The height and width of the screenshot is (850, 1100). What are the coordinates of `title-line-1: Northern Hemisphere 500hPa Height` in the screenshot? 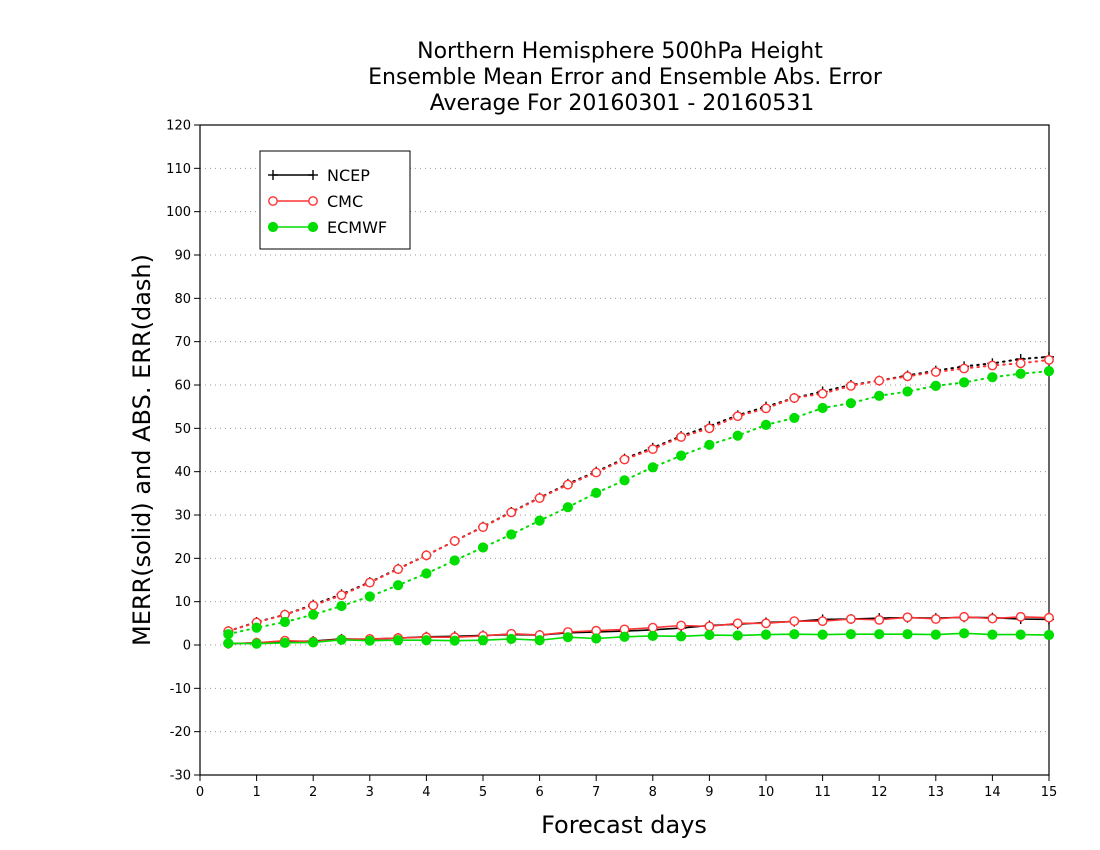 It's located at (620, 51).